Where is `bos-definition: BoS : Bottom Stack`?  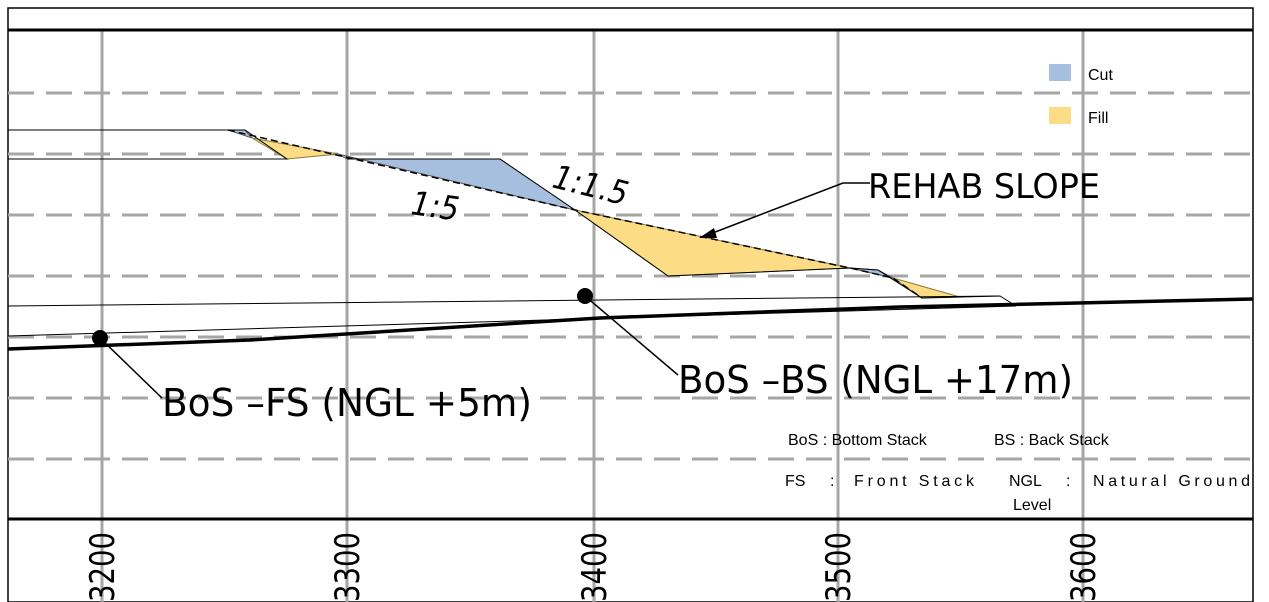 bos-definition: BoS : Bottom Stack is located at coordinates (858, 440).